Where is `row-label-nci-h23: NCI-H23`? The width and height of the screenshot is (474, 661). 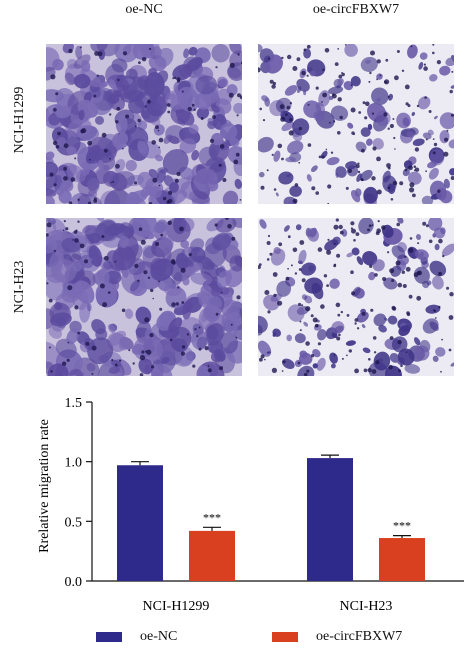
row-label-nci-h23: NCI-H23 is located at coordinates (19, 287).